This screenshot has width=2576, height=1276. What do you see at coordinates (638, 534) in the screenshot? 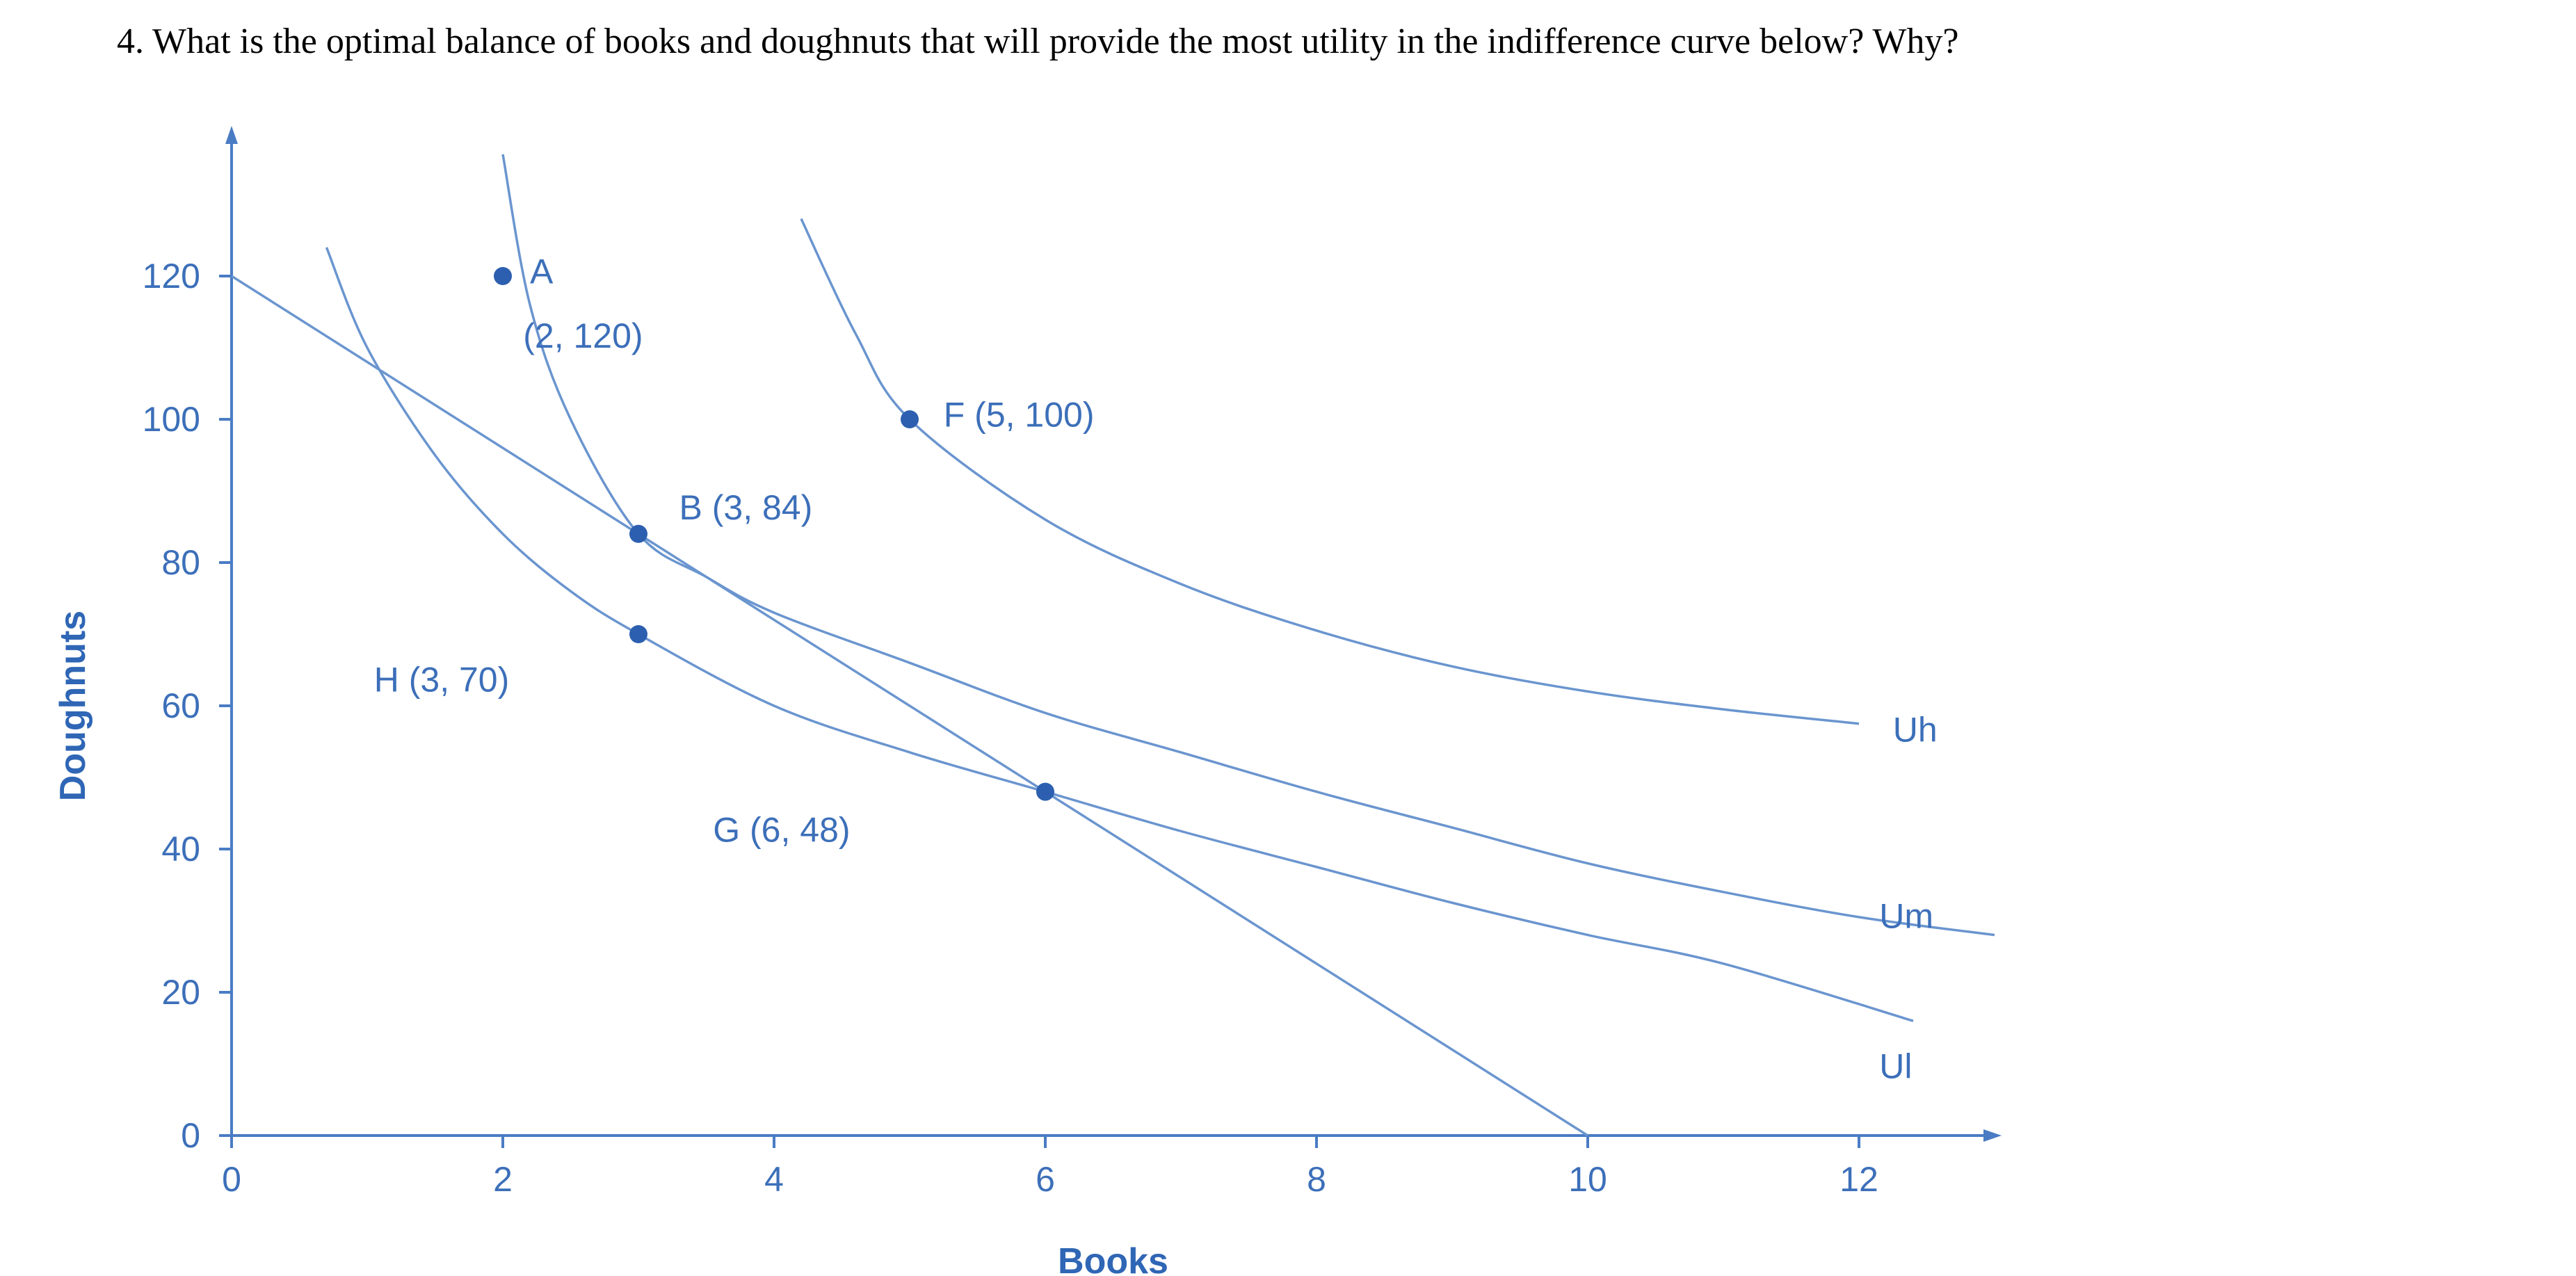
I see `point-b` at bounding box center [638, 534].